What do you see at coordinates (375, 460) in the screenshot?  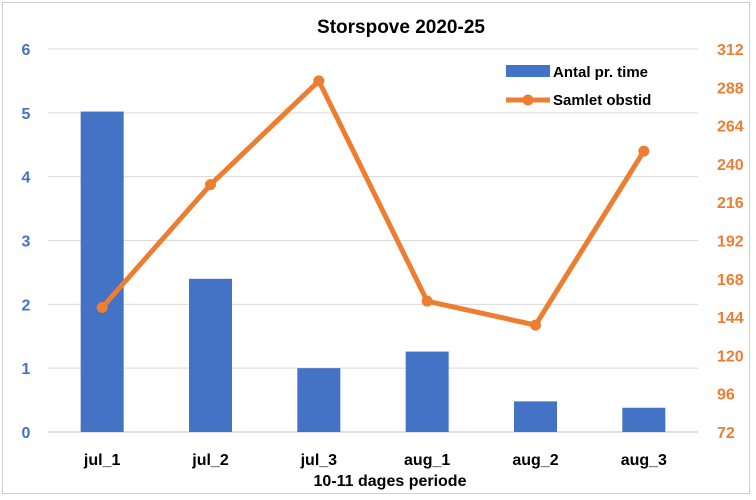 I see `x-axis: jul_1 jul_2 jul_3 aug_1 aug_2 aug_3` at bounding box center [375, 460].